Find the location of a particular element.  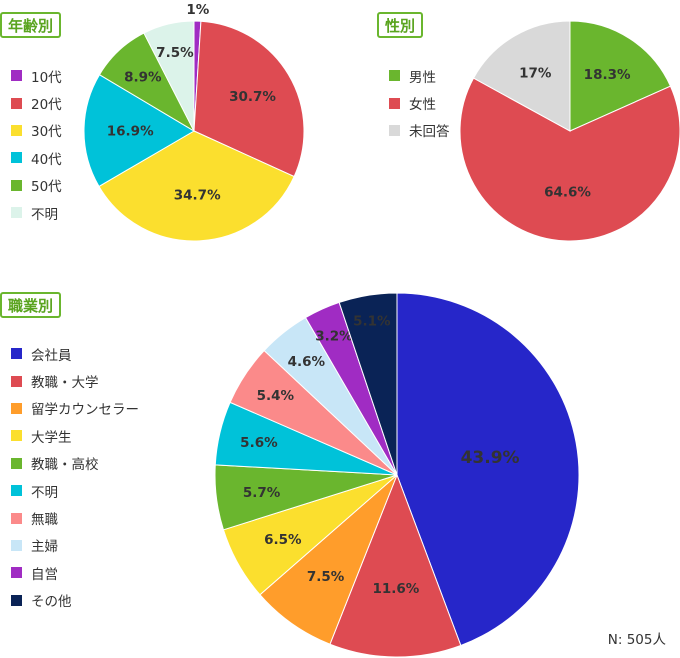

age-legend: 10代 20代 30代 40代 50代不明 is located at coordinates (36, 144).